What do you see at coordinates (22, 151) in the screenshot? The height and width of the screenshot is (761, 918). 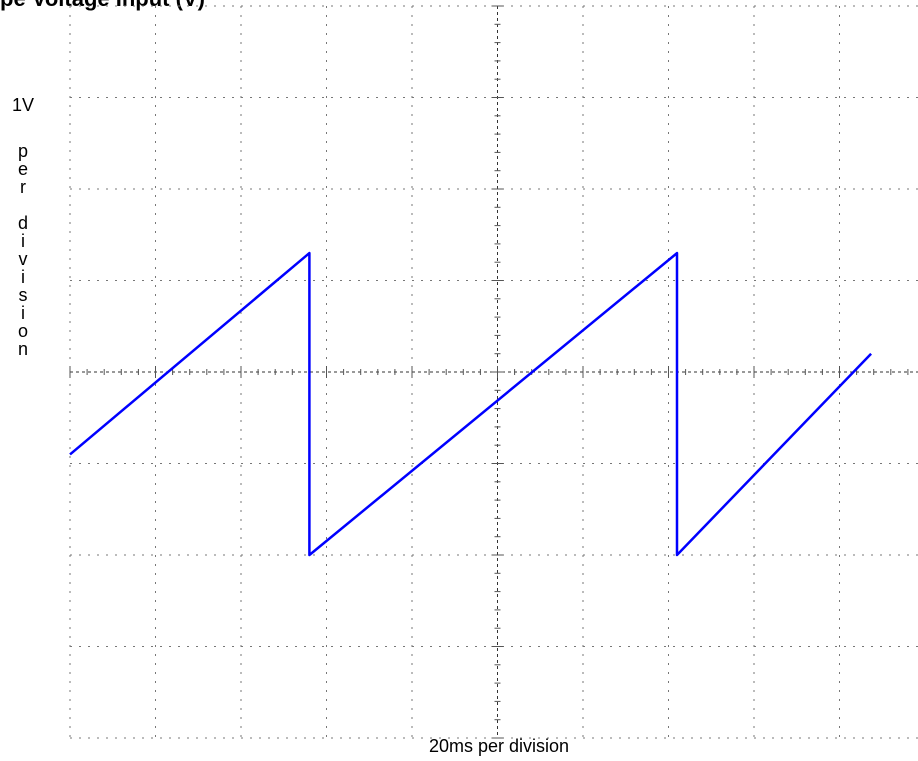 I see `y-axis-label-char: p` at bounding box center [22, 151].